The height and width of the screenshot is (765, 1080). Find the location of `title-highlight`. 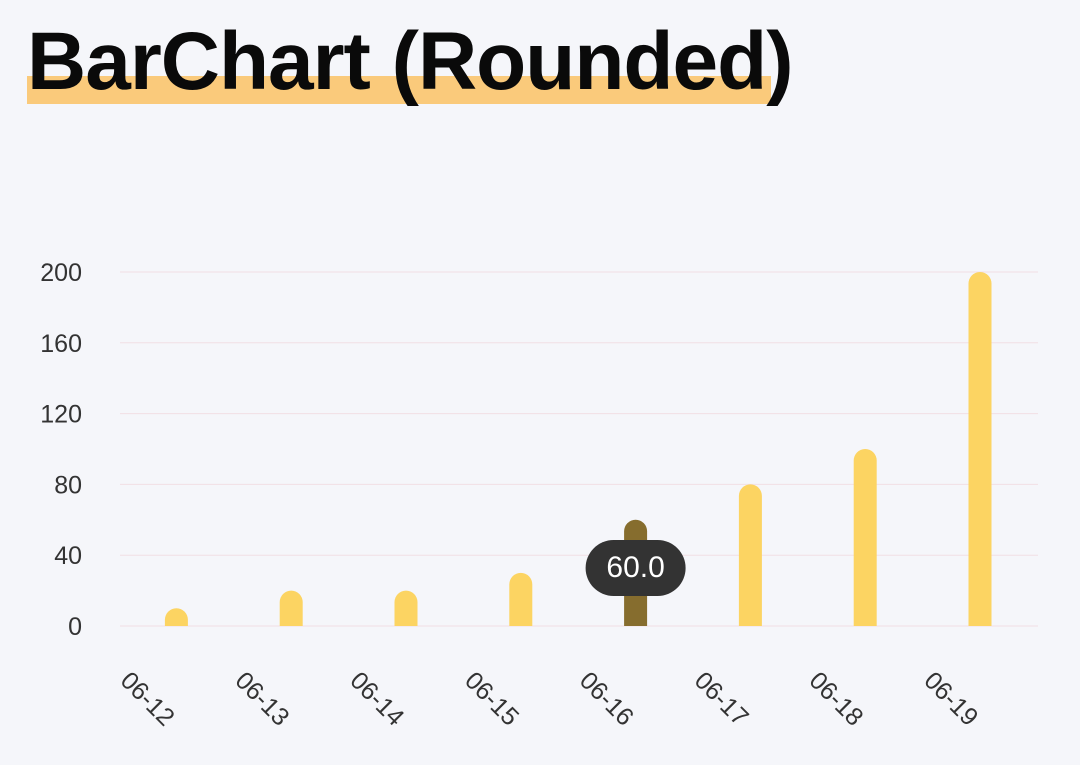

title-highlight is located at coordinates (399, 90).